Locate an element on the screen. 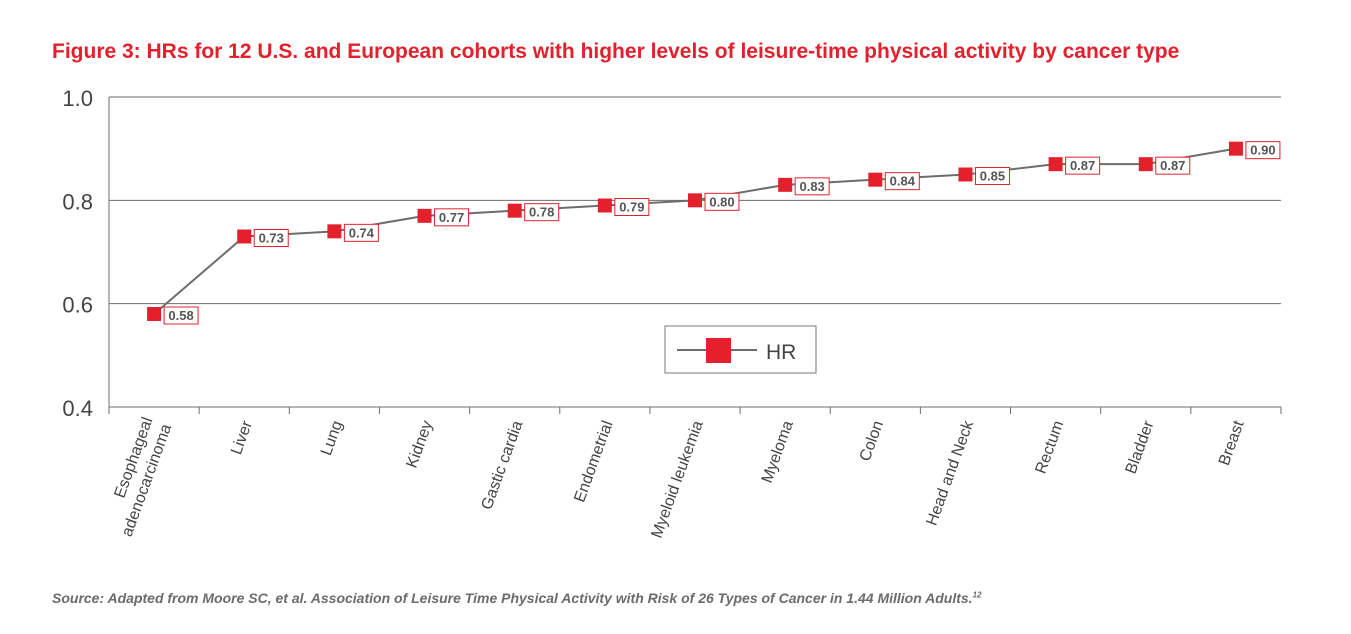  x-tick-label-line: Lung is located at coordinates (332, 438).